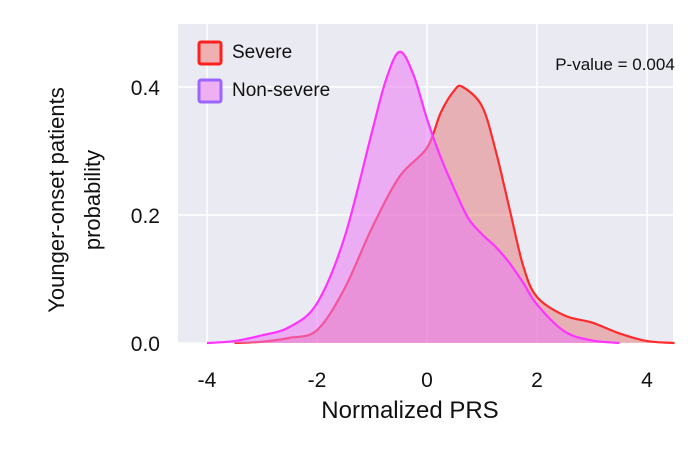  What do you see at coordinates (537, 380) in the screenshot?
I see `x-tick-label: 2` at bounding box center [537, 380].